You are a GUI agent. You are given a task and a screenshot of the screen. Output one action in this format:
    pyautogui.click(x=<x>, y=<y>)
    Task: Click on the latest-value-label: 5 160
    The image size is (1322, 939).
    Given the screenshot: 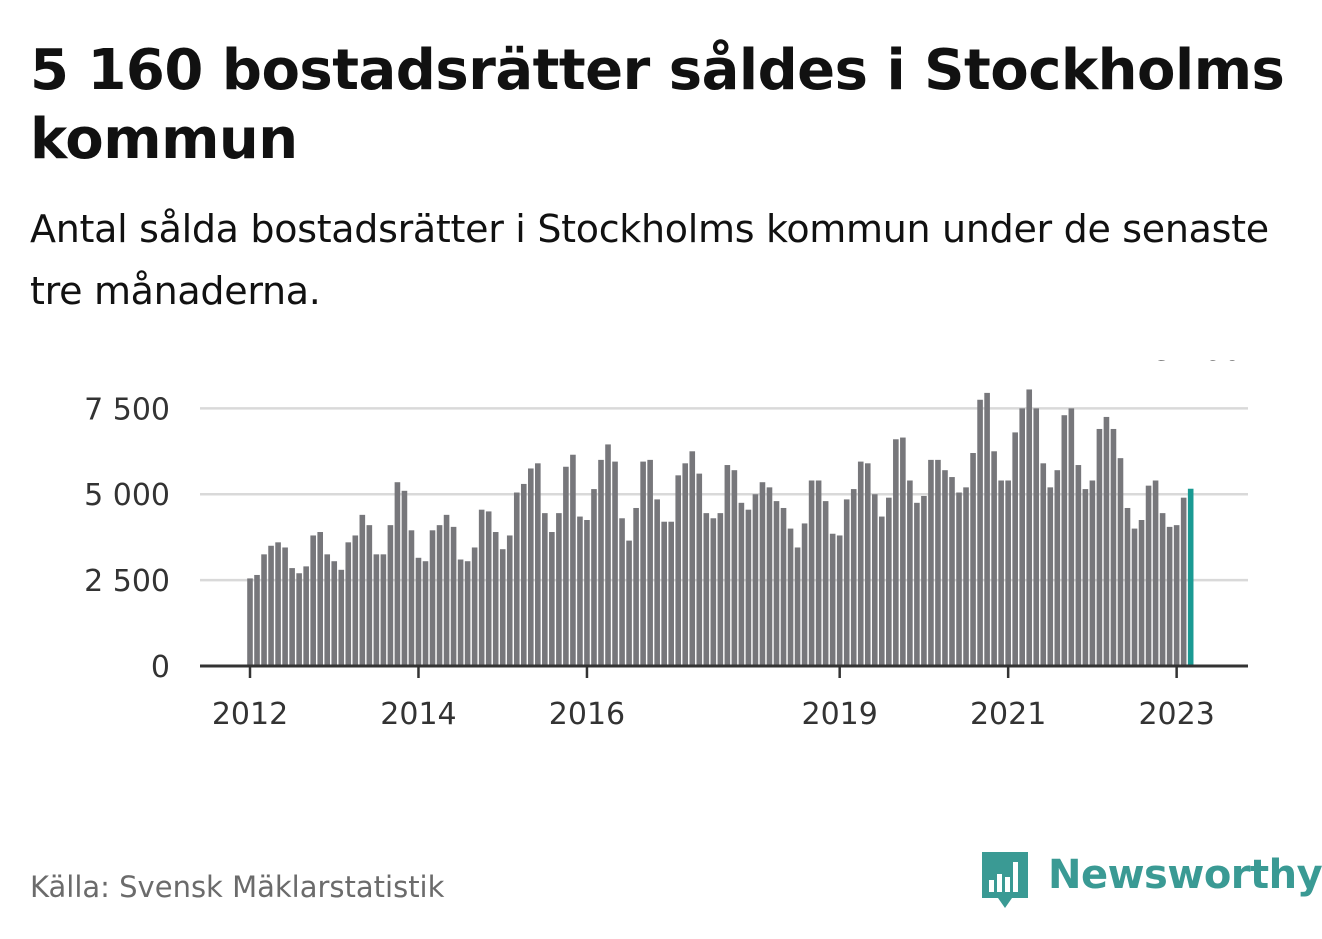 What is the action you would take?
    pyautogui.click(x=1197, y=364)
    